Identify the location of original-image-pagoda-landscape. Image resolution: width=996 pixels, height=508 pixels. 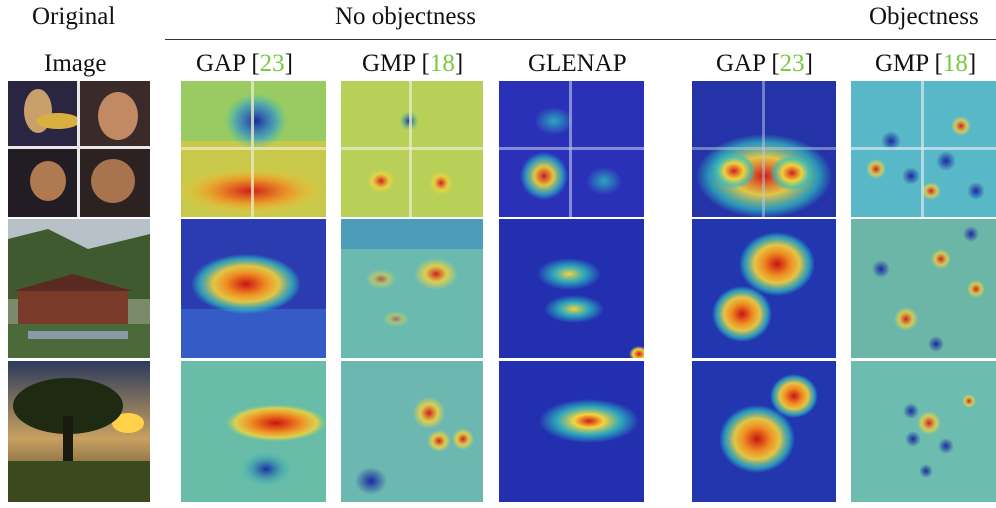
(79, 288).